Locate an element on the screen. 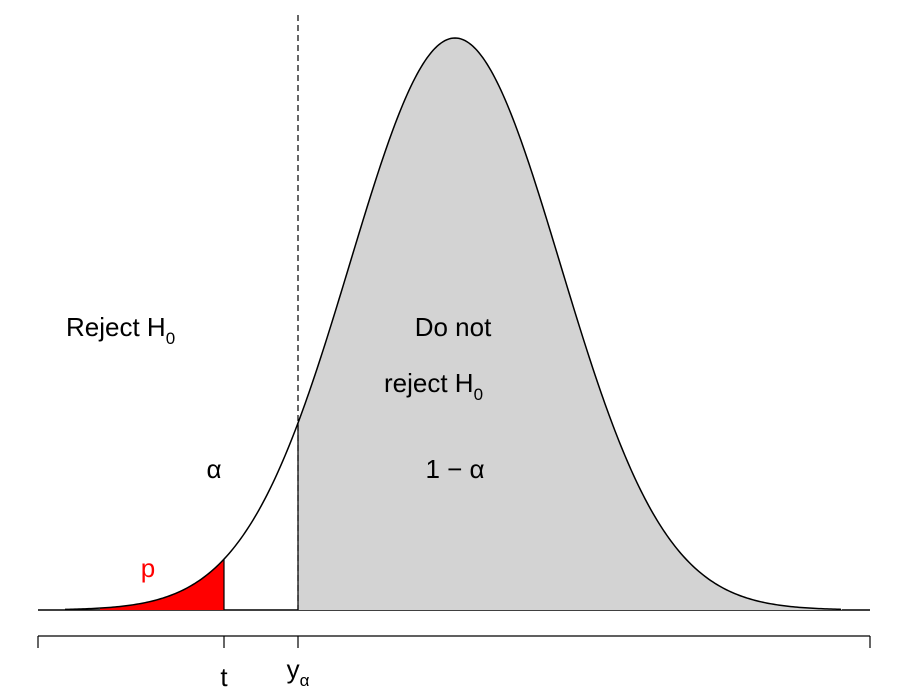 The image size is (913, 697). do-not-reject-label-line1: Do not is located at coordinates (453, 327).